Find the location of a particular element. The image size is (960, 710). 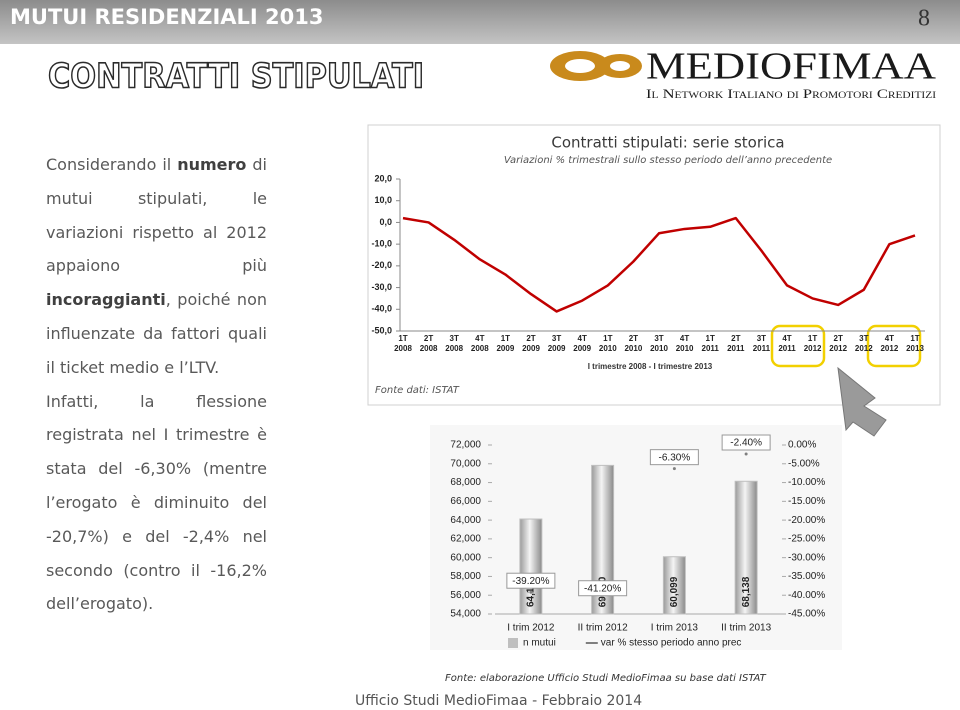

x-tick-label: 3T 2008 is located at coordinates (454, 343).